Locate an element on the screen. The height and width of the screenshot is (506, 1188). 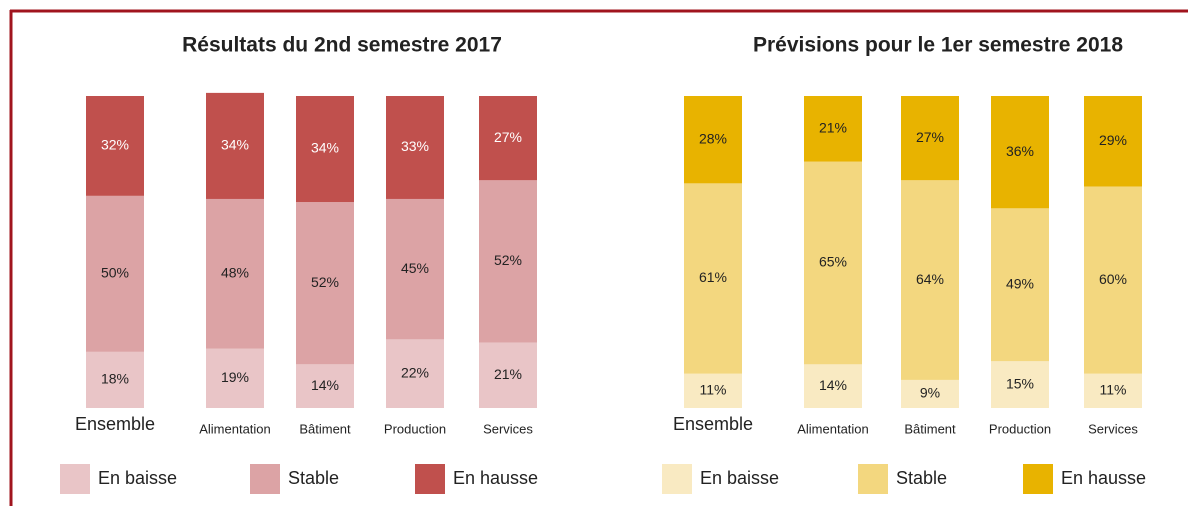
data-label: 45% is located at coordinates (415, 268).